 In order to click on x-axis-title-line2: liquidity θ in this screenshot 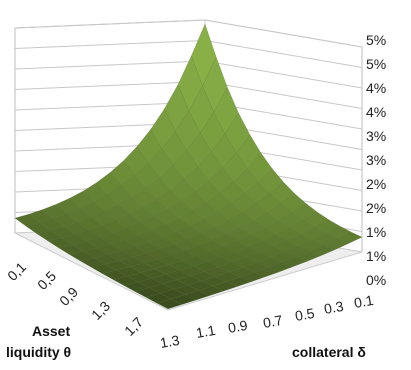, I will do `click(38, 352)`.